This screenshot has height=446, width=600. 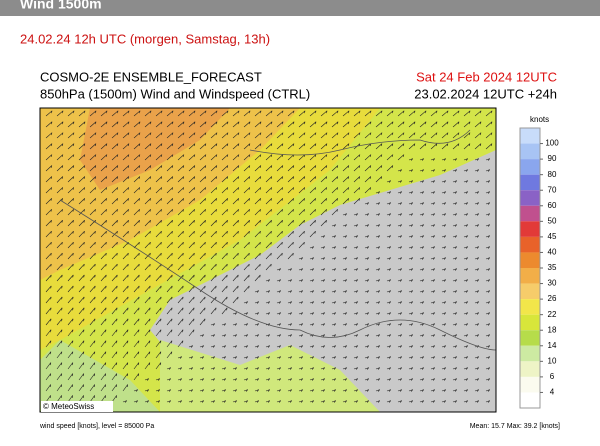 I want to click on page-subtitle: 24.02.24 12h UTC (morgen, Samstag, 13h), so click(x=145, y=38).